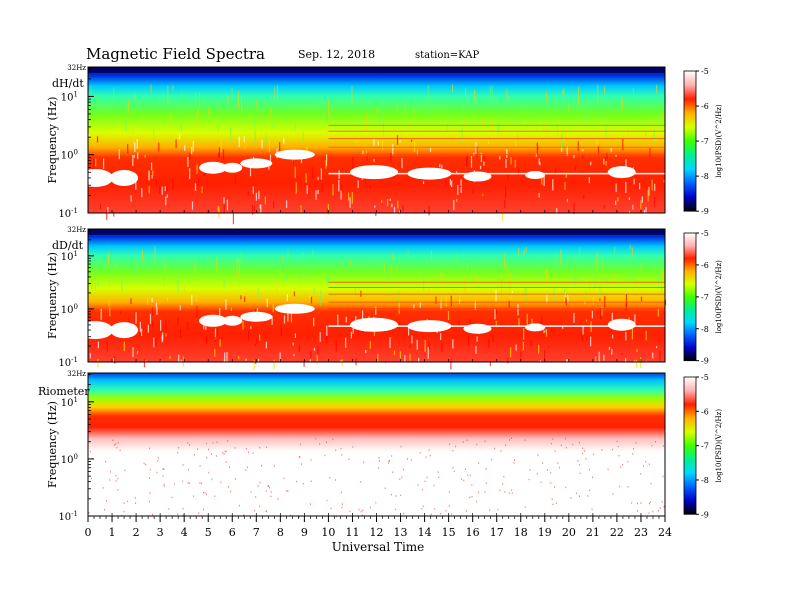 The image size is (792, 612). Describe the element at coordinates (160, 532) in the screenshot. I see `x-tick-label: 3` at that location.